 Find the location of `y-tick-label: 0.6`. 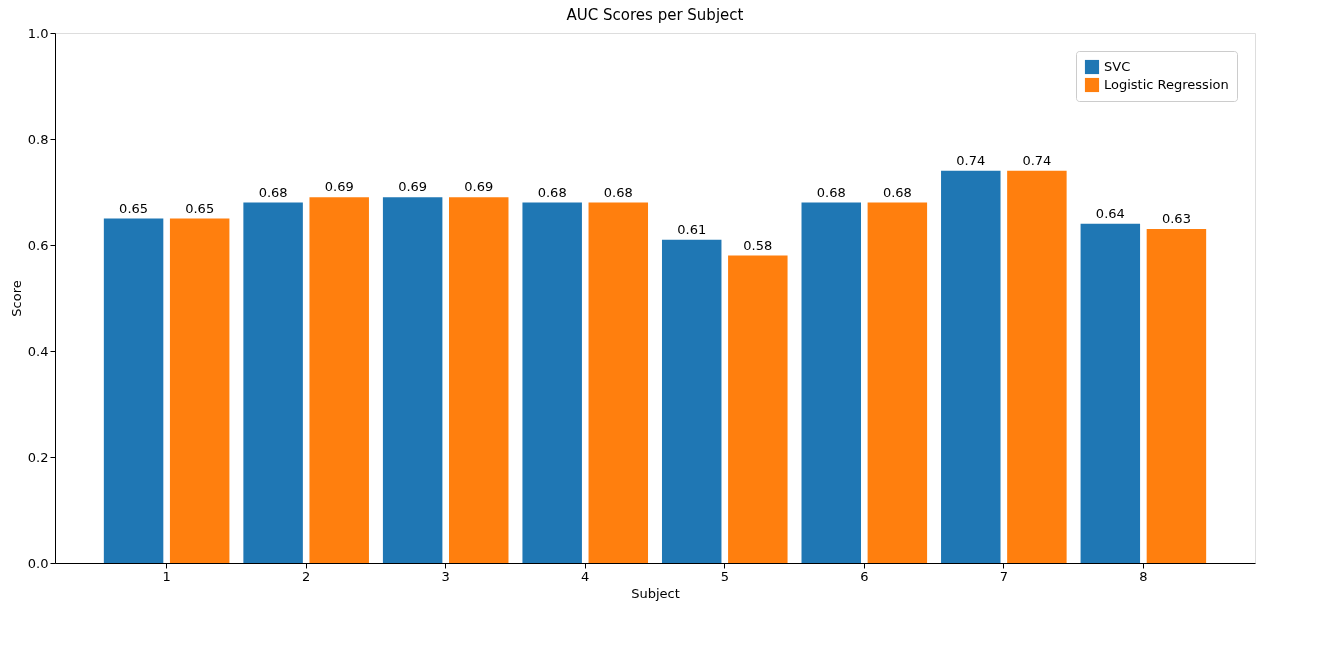

y-tick-label: 0.6 is located at coordinates (38, 245).